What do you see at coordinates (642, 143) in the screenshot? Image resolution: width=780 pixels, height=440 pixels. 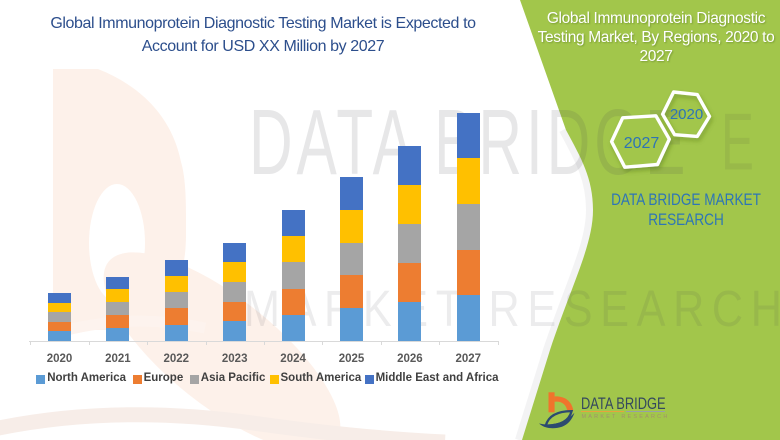 I see `svg-text: 2027` at bounding box center [642, 143].